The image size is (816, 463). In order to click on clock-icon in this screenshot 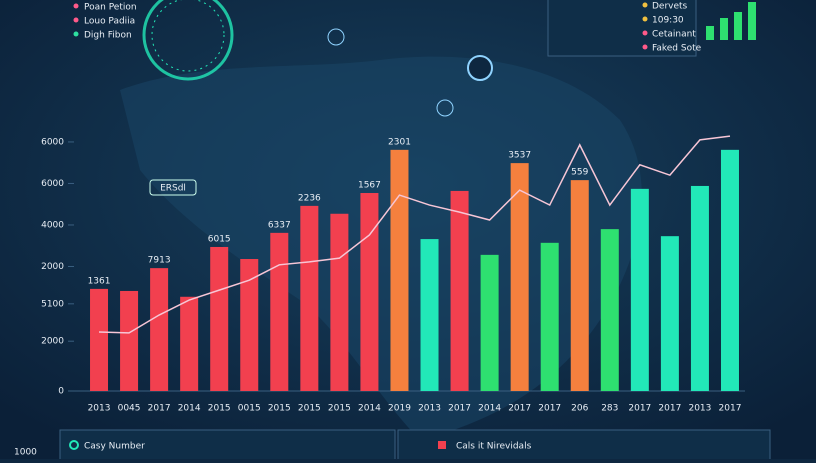, I will do `click(188, 40)`.